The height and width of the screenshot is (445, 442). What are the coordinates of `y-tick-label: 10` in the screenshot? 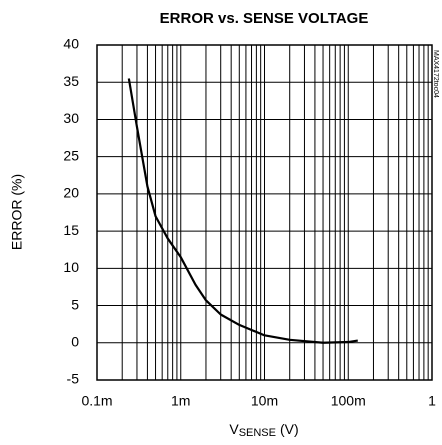 It's located at (71, 267).